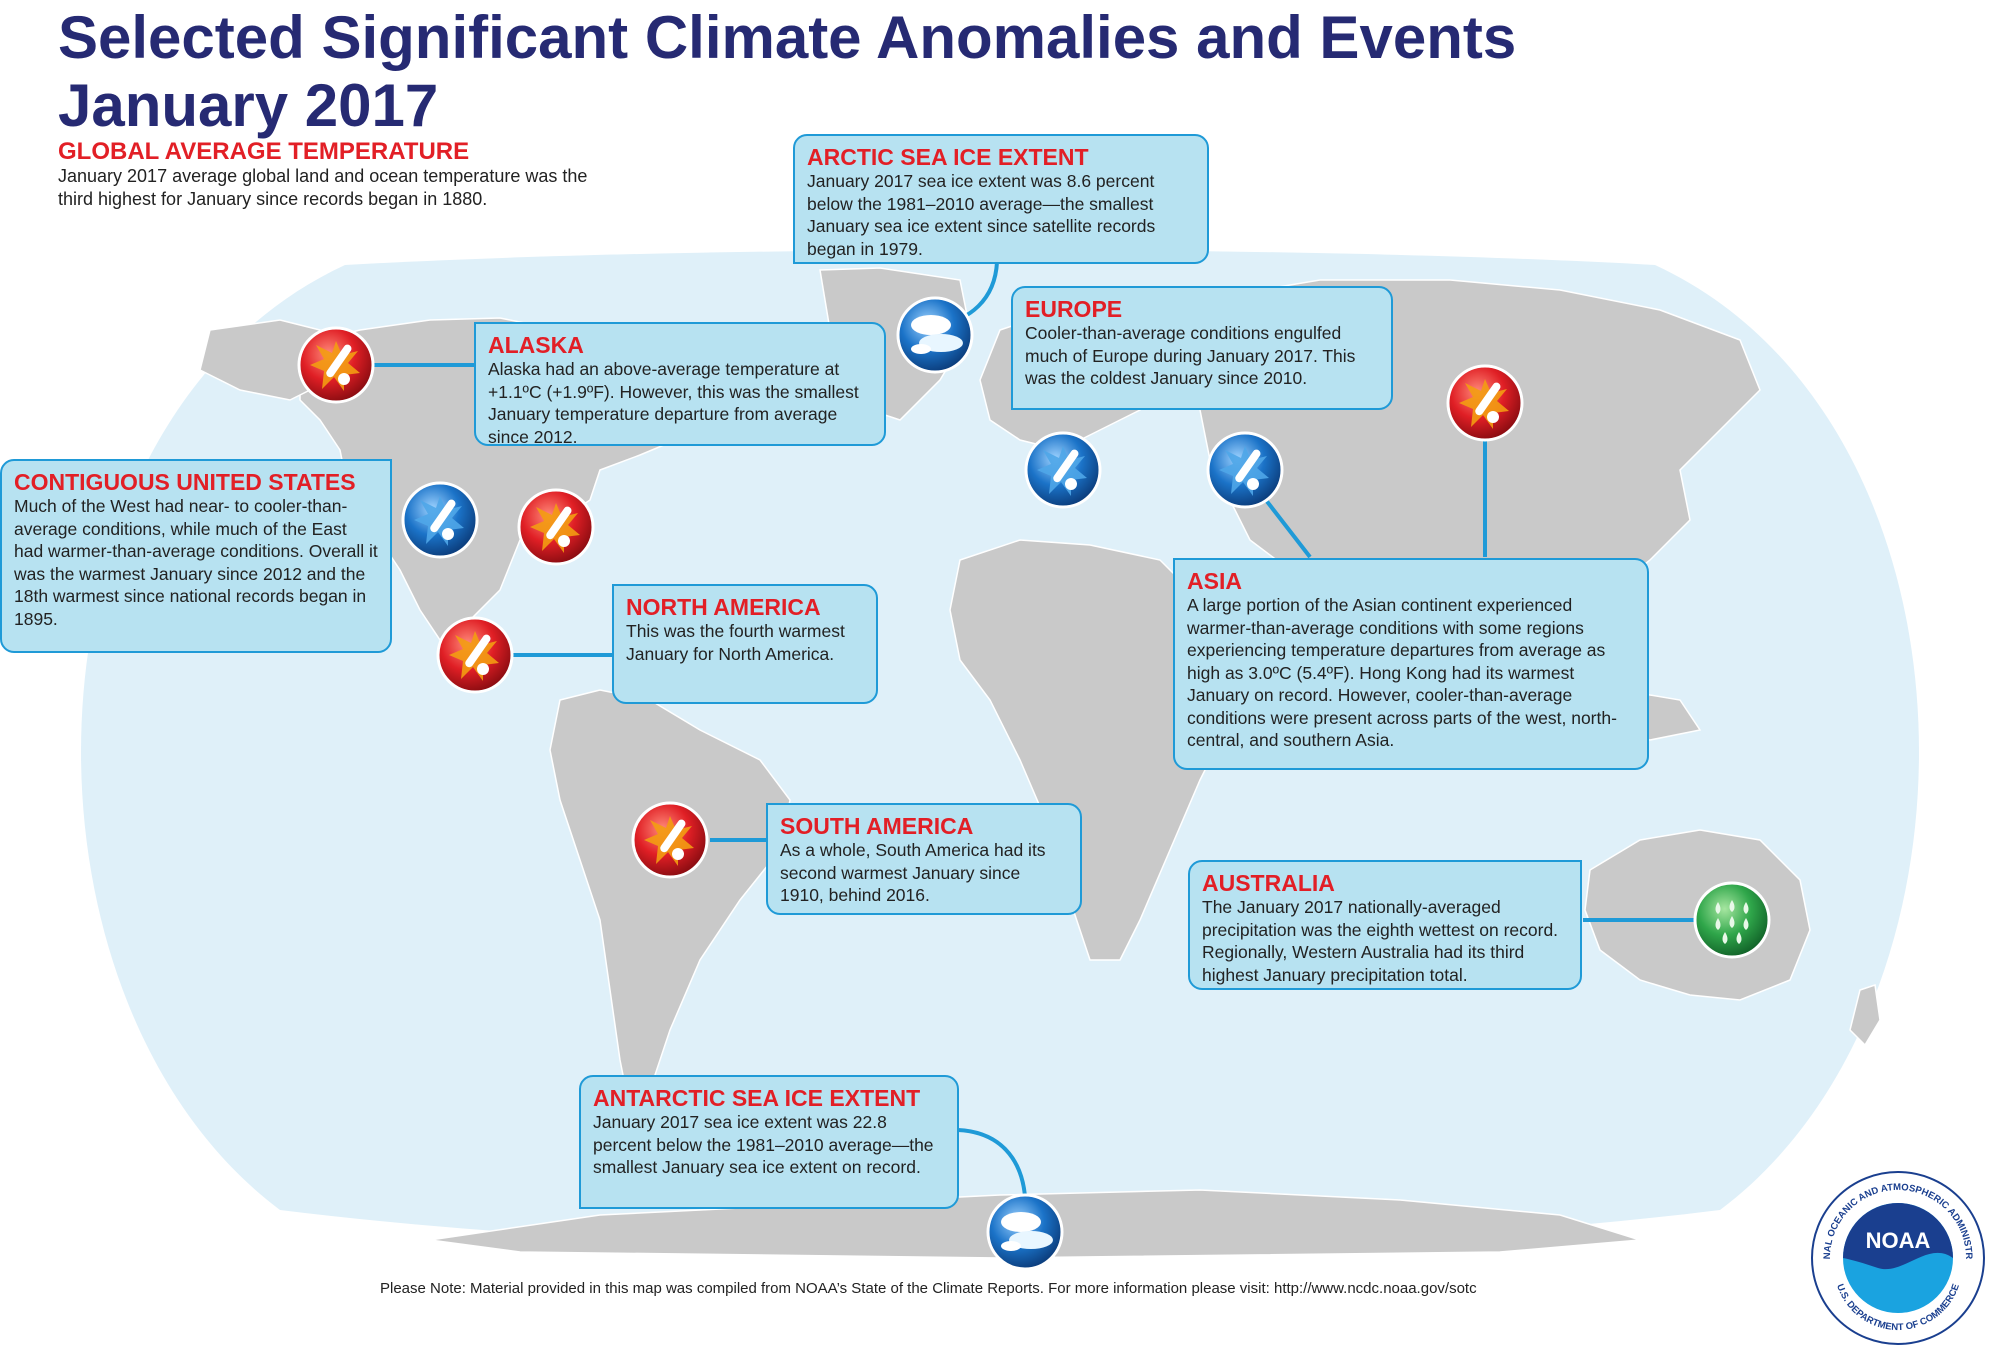 This screenshot has height=1364, width=2000. What do you see at coordinates (1074, 309) in the screenshot?
I see `callout-heading: EUROPE` at bounding box center [1074, 309].